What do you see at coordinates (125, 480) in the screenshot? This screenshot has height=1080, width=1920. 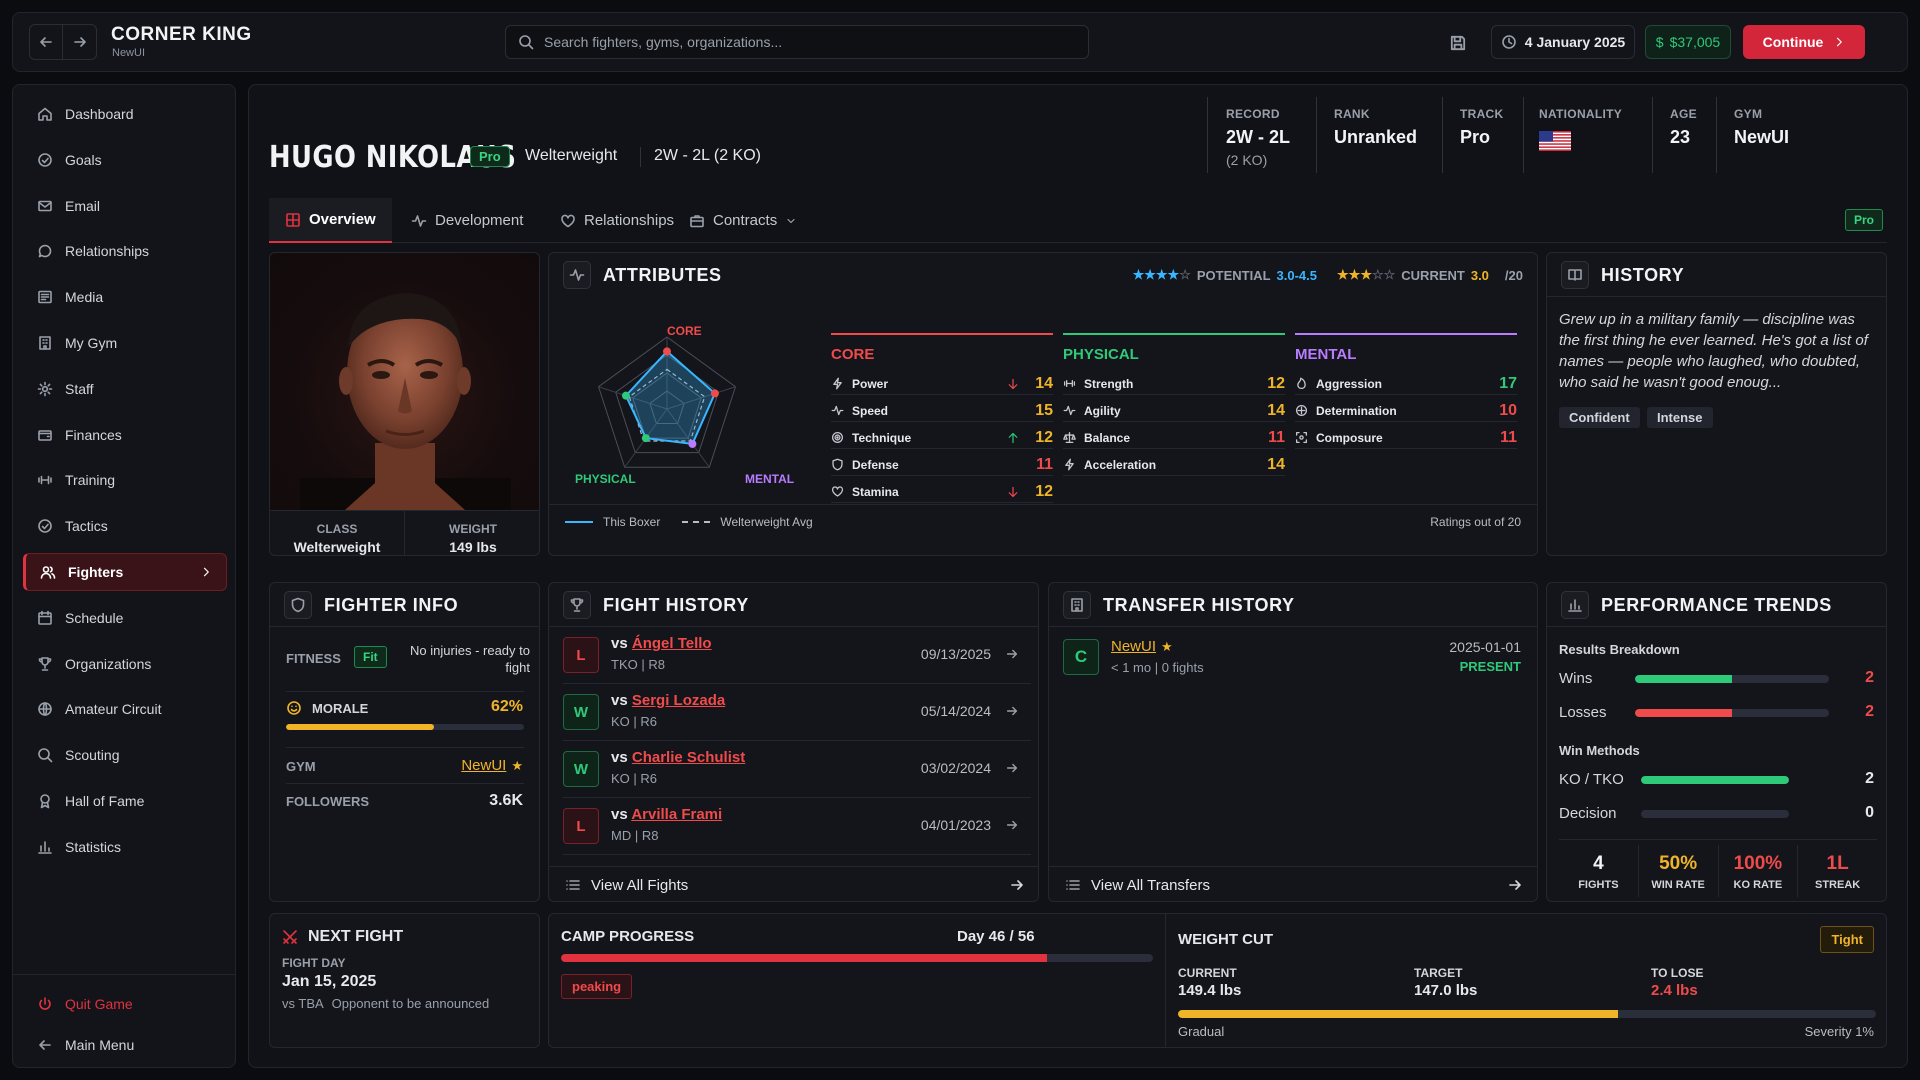 I see `sidebar-item-training: Training` at bounding box center [125, 480].